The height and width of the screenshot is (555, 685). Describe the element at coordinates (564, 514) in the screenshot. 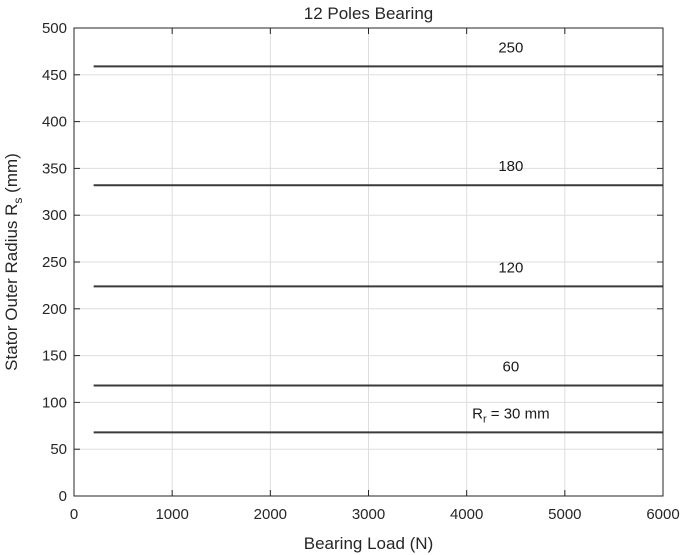

I see `x-tick-label: 5000` at that location.